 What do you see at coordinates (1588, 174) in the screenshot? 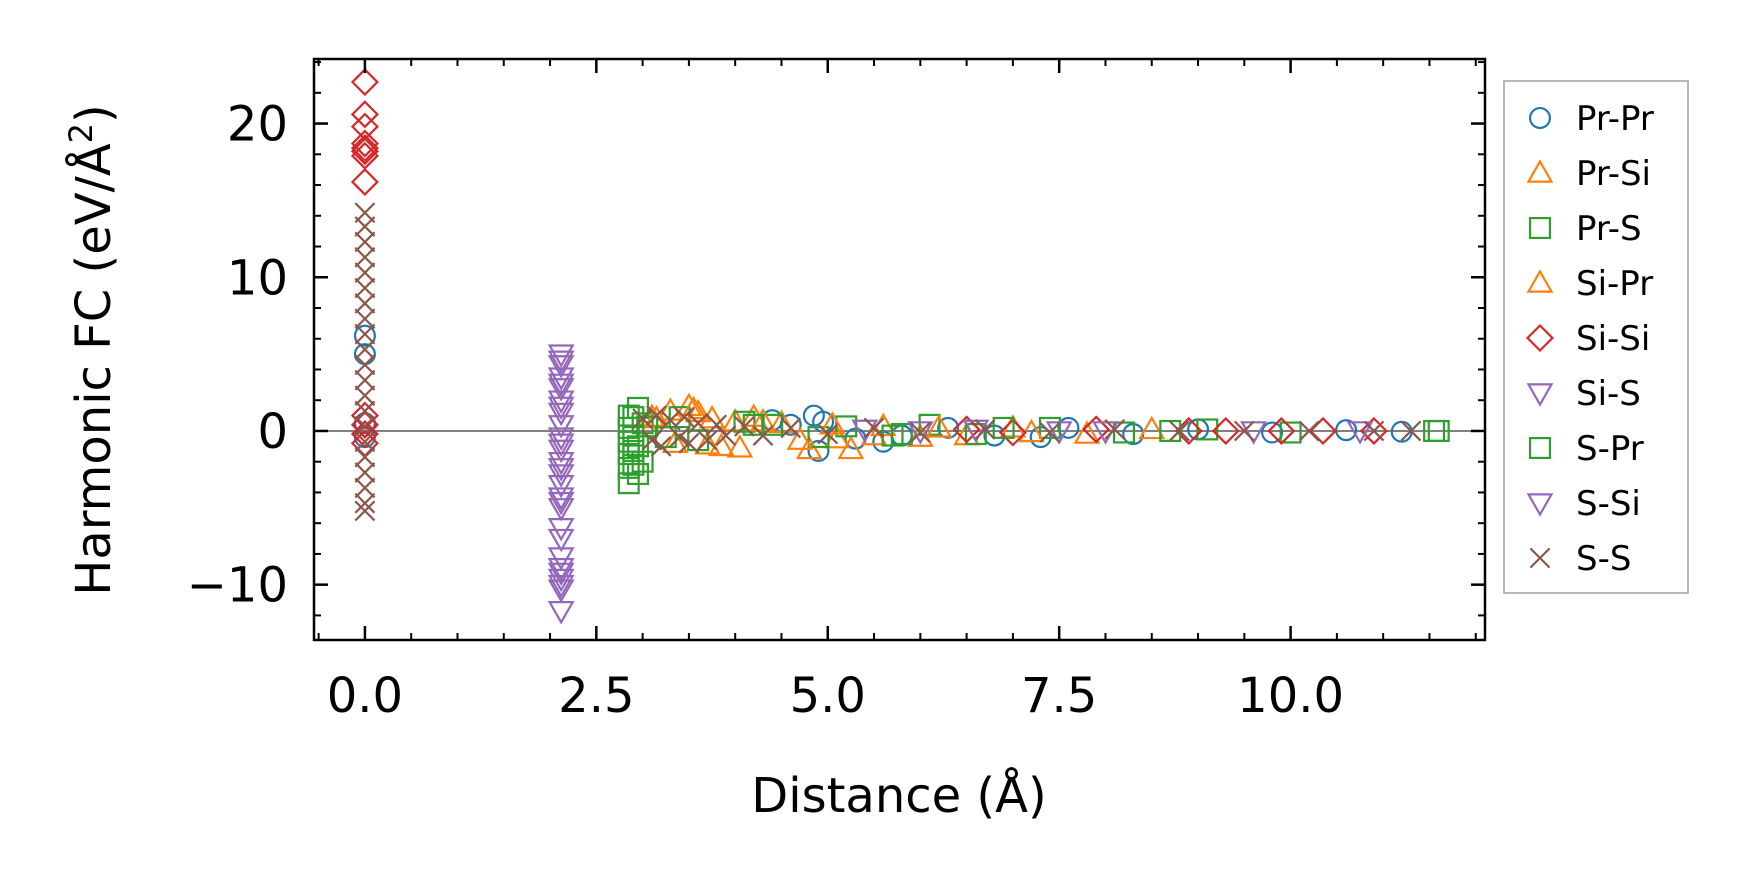
I see `legend-item: Pr-Si` at bounding box center [1588, 174].